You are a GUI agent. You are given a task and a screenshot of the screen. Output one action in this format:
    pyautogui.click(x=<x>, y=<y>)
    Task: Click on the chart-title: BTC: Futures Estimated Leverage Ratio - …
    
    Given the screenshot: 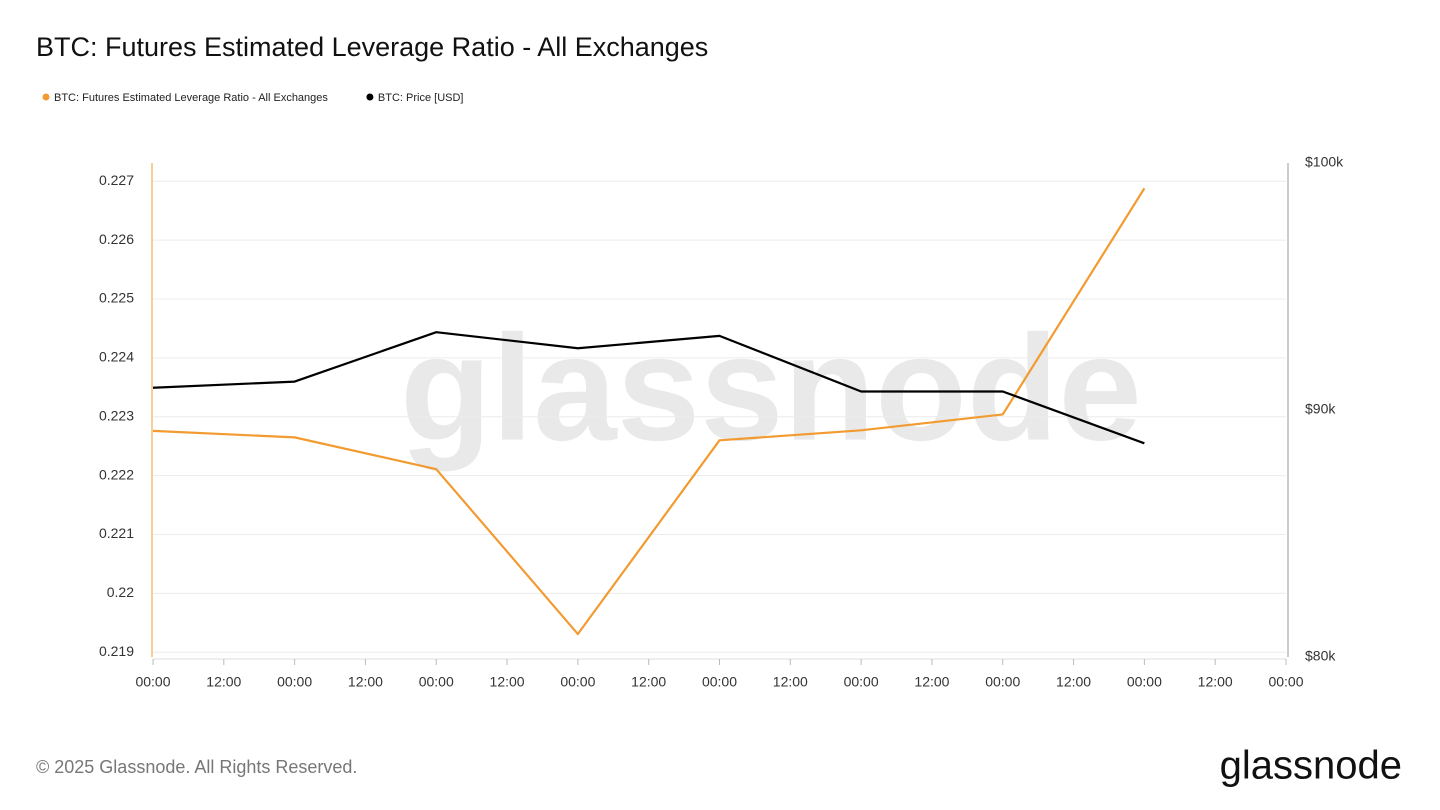 What is the action you would take?
    pyautogui.click(x=372, y=47)
    